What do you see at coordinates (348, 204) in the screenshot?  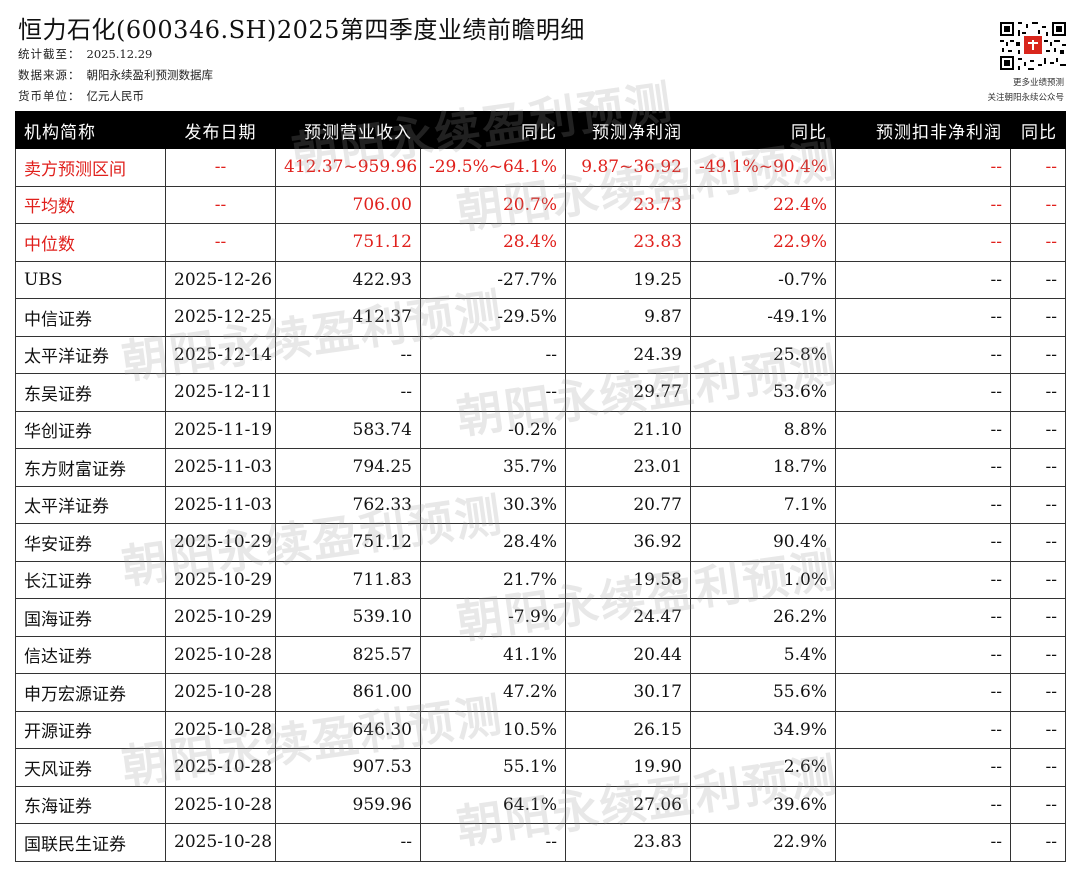 I see `cell-forecast-revenue: 706.00` at bounding box center [348, 204].